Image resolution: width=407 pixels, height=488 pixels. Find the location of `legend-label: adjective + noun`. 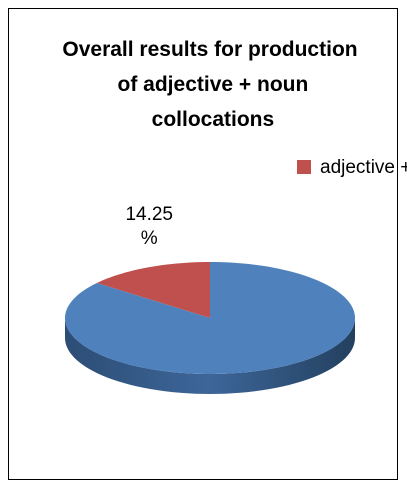

legend-label: adjective + noun is located at coordinates (363, 167).